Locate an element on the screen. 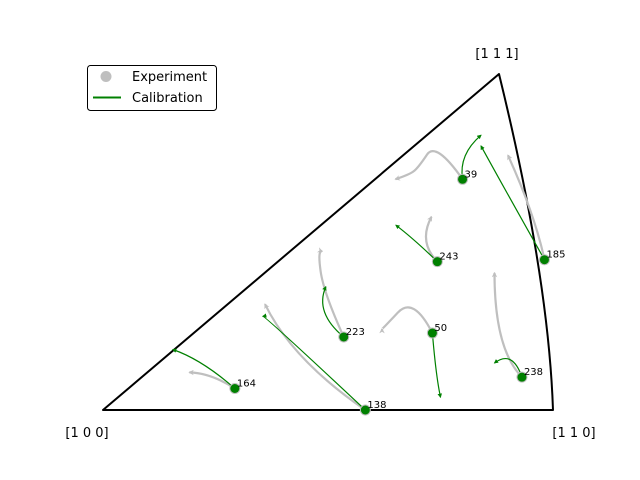 This screenshot has width=640, height=480. legend-calibration-label: Calibration is located at coordinates (167, 98).